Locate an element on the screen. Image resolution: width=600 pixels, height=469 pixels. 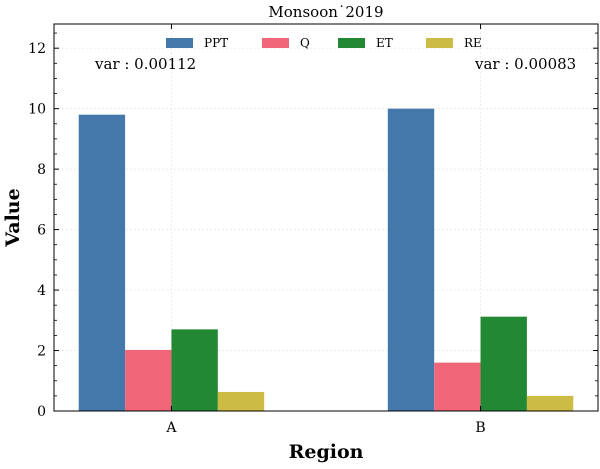
y-tick-label: 2 is located at coordinates (41, 352).